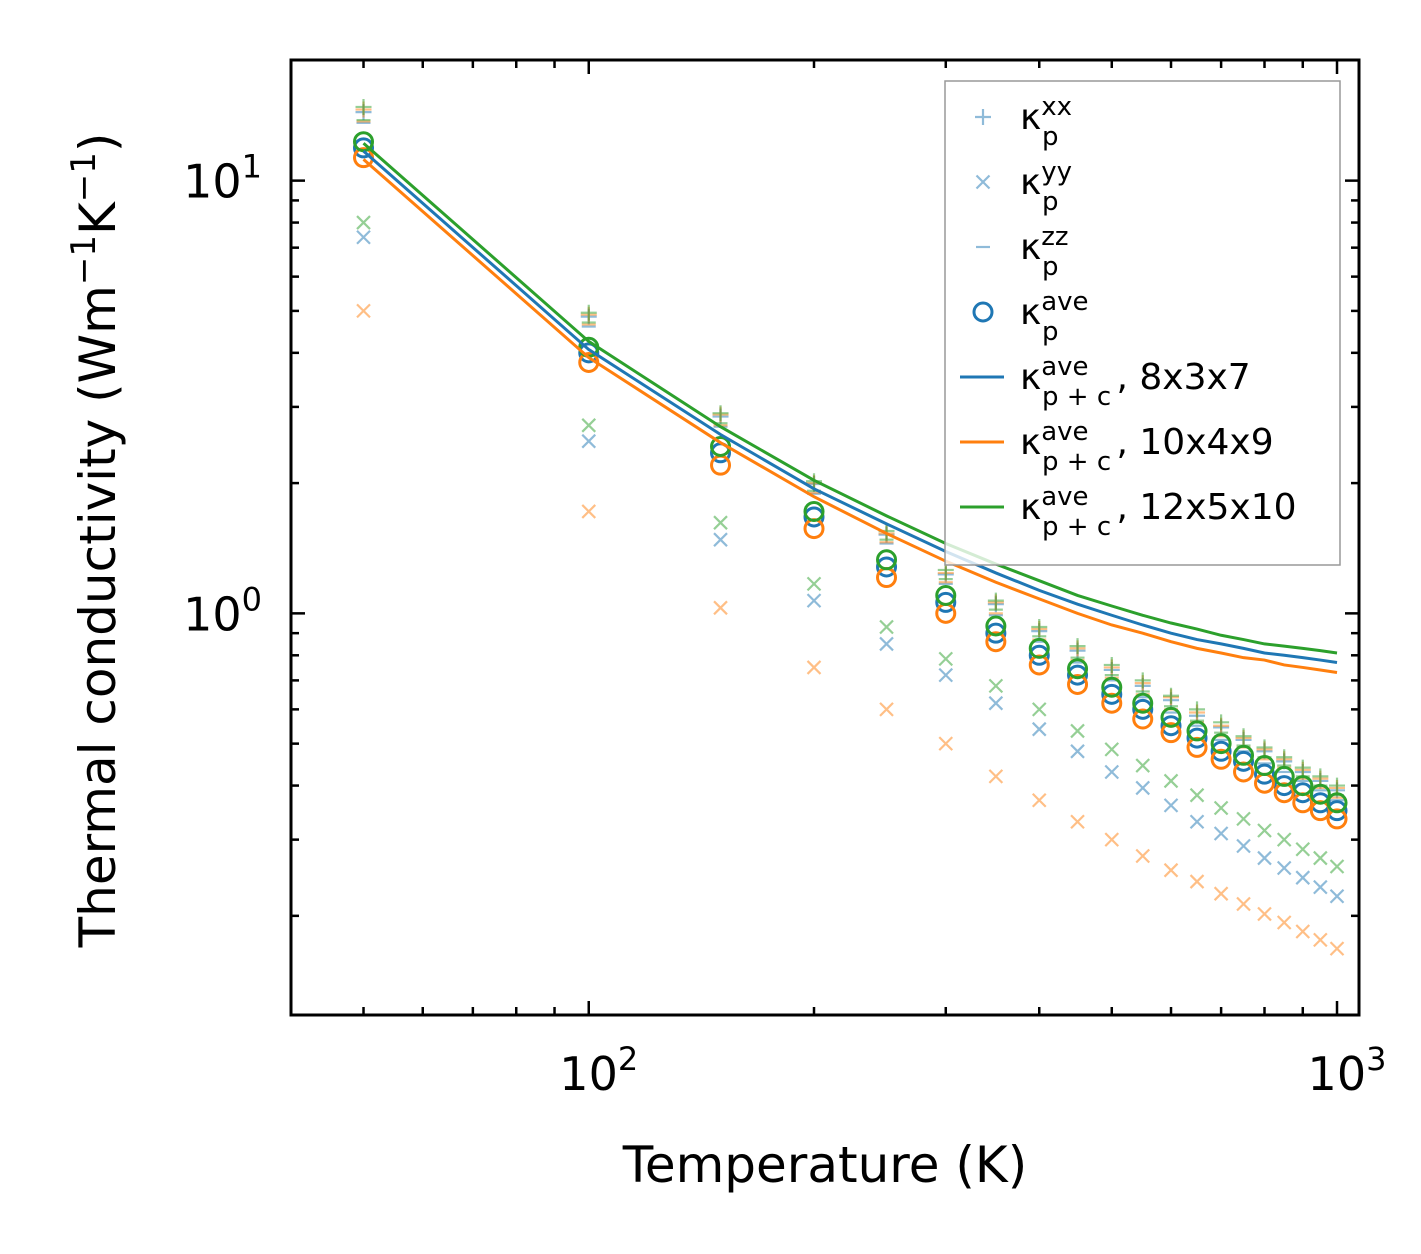 This screenshot has width=1421, height=1254. I want to click on legend-item-line3: κave p + c, 12x5x10, so click(1128, 512).